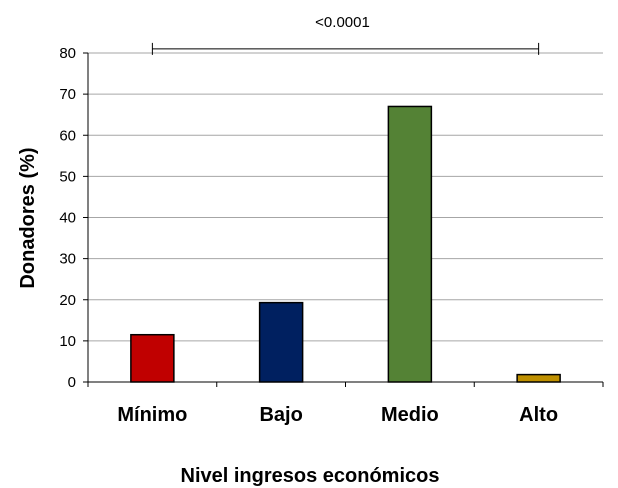 Image resolution: width=618 pixels, height=488 pixels. I want to click on y-axis-title: Donadores (%), so click(28, 217).